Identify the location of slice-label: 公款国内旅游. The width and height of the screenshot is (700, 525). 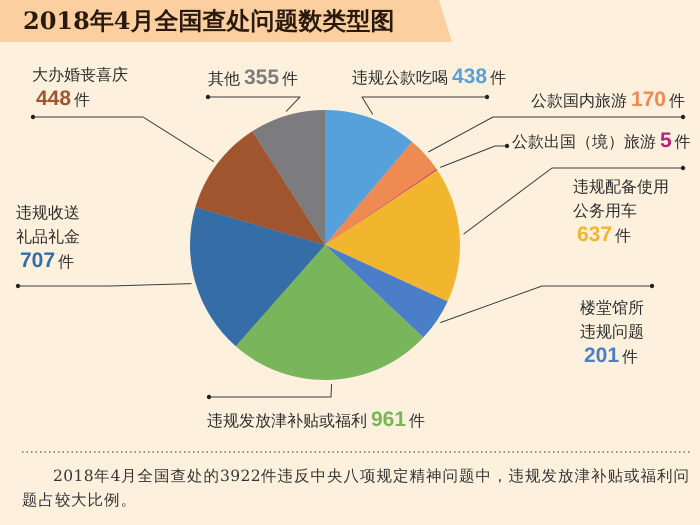
(578, 100).